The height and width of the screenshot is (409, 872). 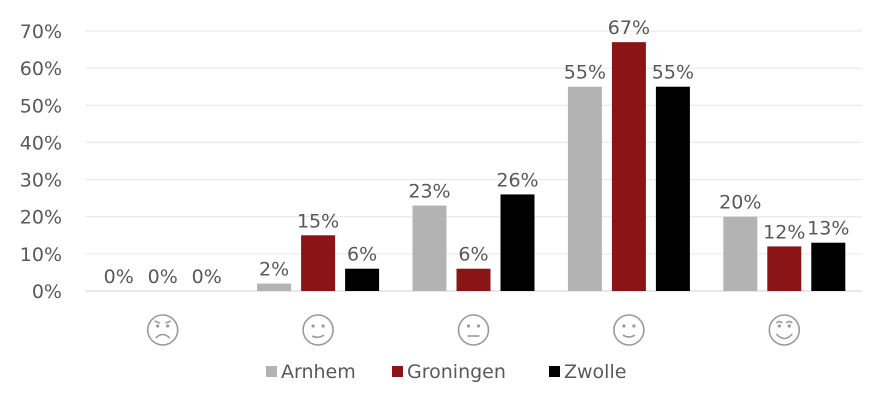 What do you see at coordinates (318, 372) in the screenshot?
I see `legend-label: Arnhem` at bounding box center [318, 372].